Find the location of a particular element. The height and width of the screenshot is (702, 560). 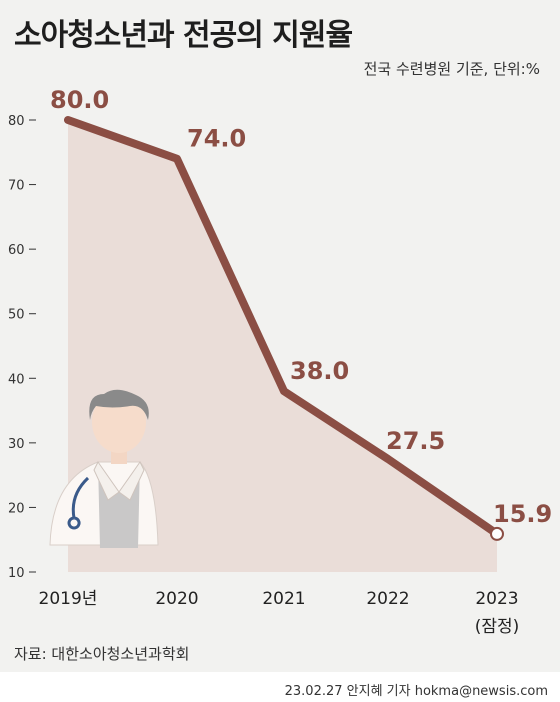

data-label: 27.5 is located at coordinates (415, 441).